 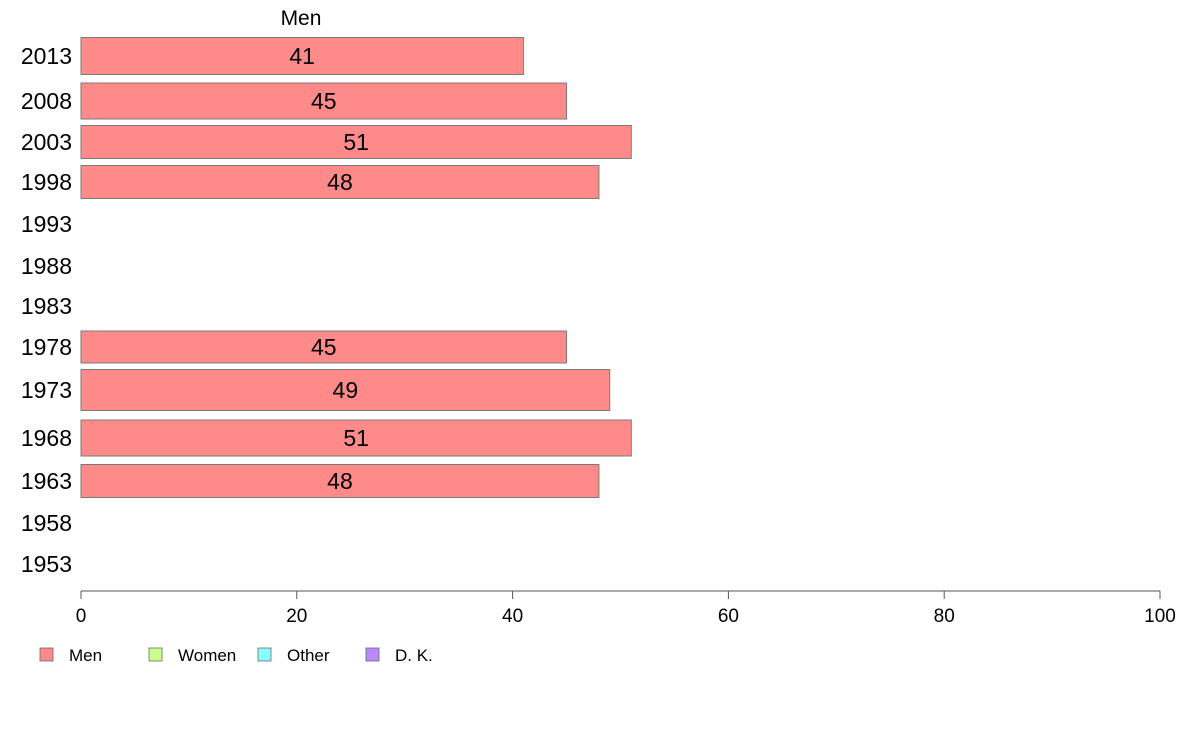 What do you see at coordinates (46, 438) in the screenshot?
I see `y-label-1968: 1968` at bounding box center [46, 438].